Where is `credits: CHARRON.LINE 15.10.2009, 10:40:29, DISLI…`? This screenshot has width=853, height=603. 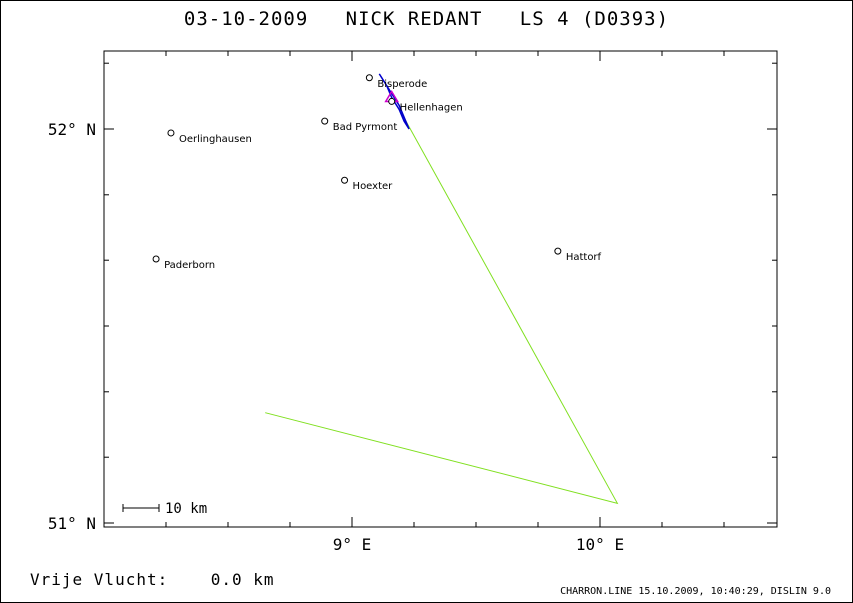
credits: CHARRON.LINE 15.10.2009, 10:40:29, DISLI… is located at coordinates (695, 591).